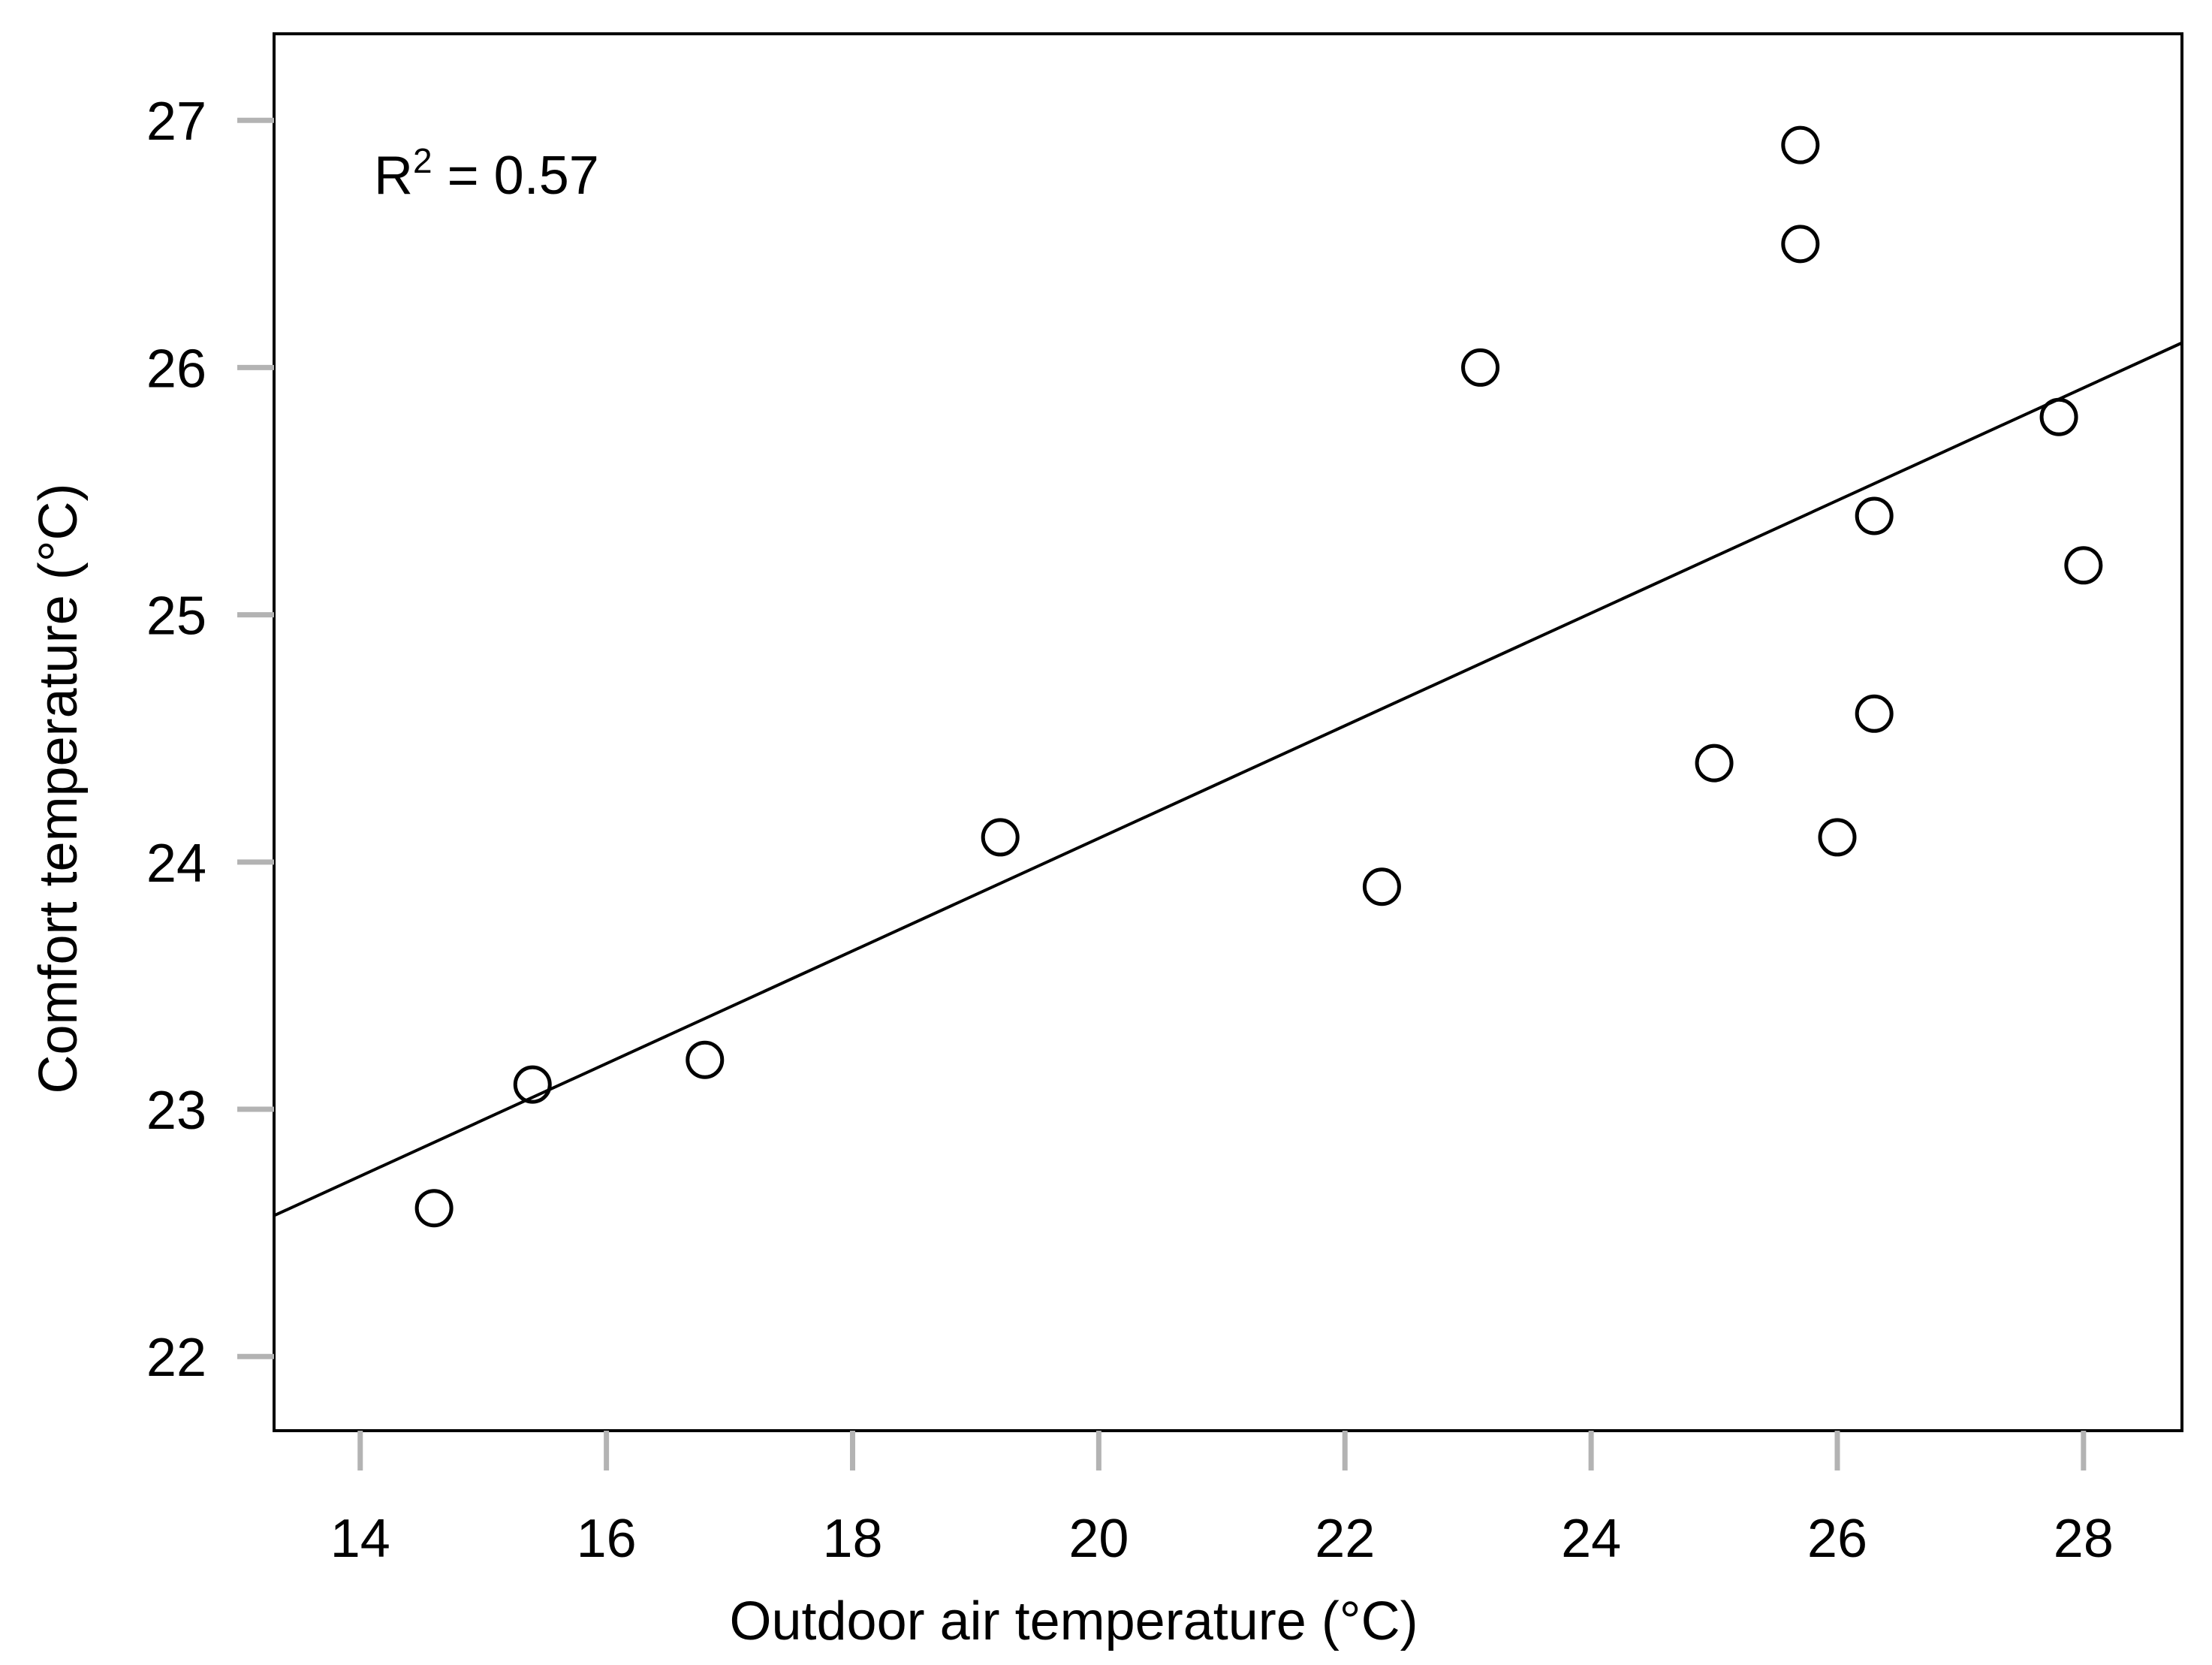 The width and height of the screenshot is (2212, 1665). What do you see at coordinates (393, 176) in the screenshot?
I see `r-squared-label: R` at bounding box center [393, 176].